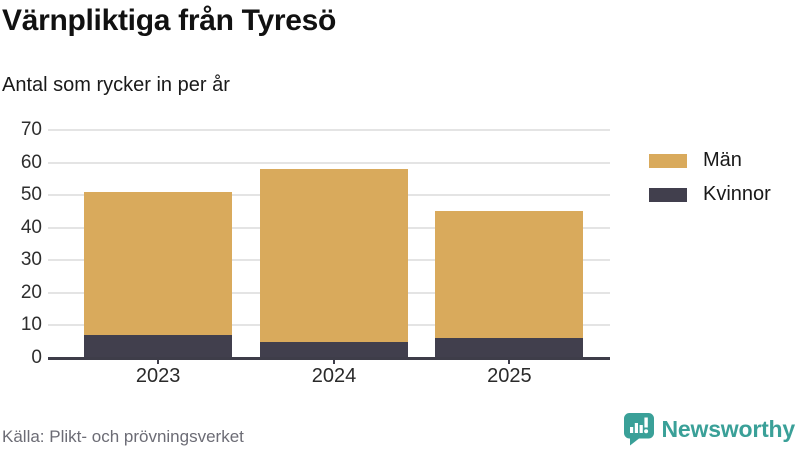  Describe the element at coordinates (737, 194) in the screenshot. I see `legend-label: Kvinnor` at that location.